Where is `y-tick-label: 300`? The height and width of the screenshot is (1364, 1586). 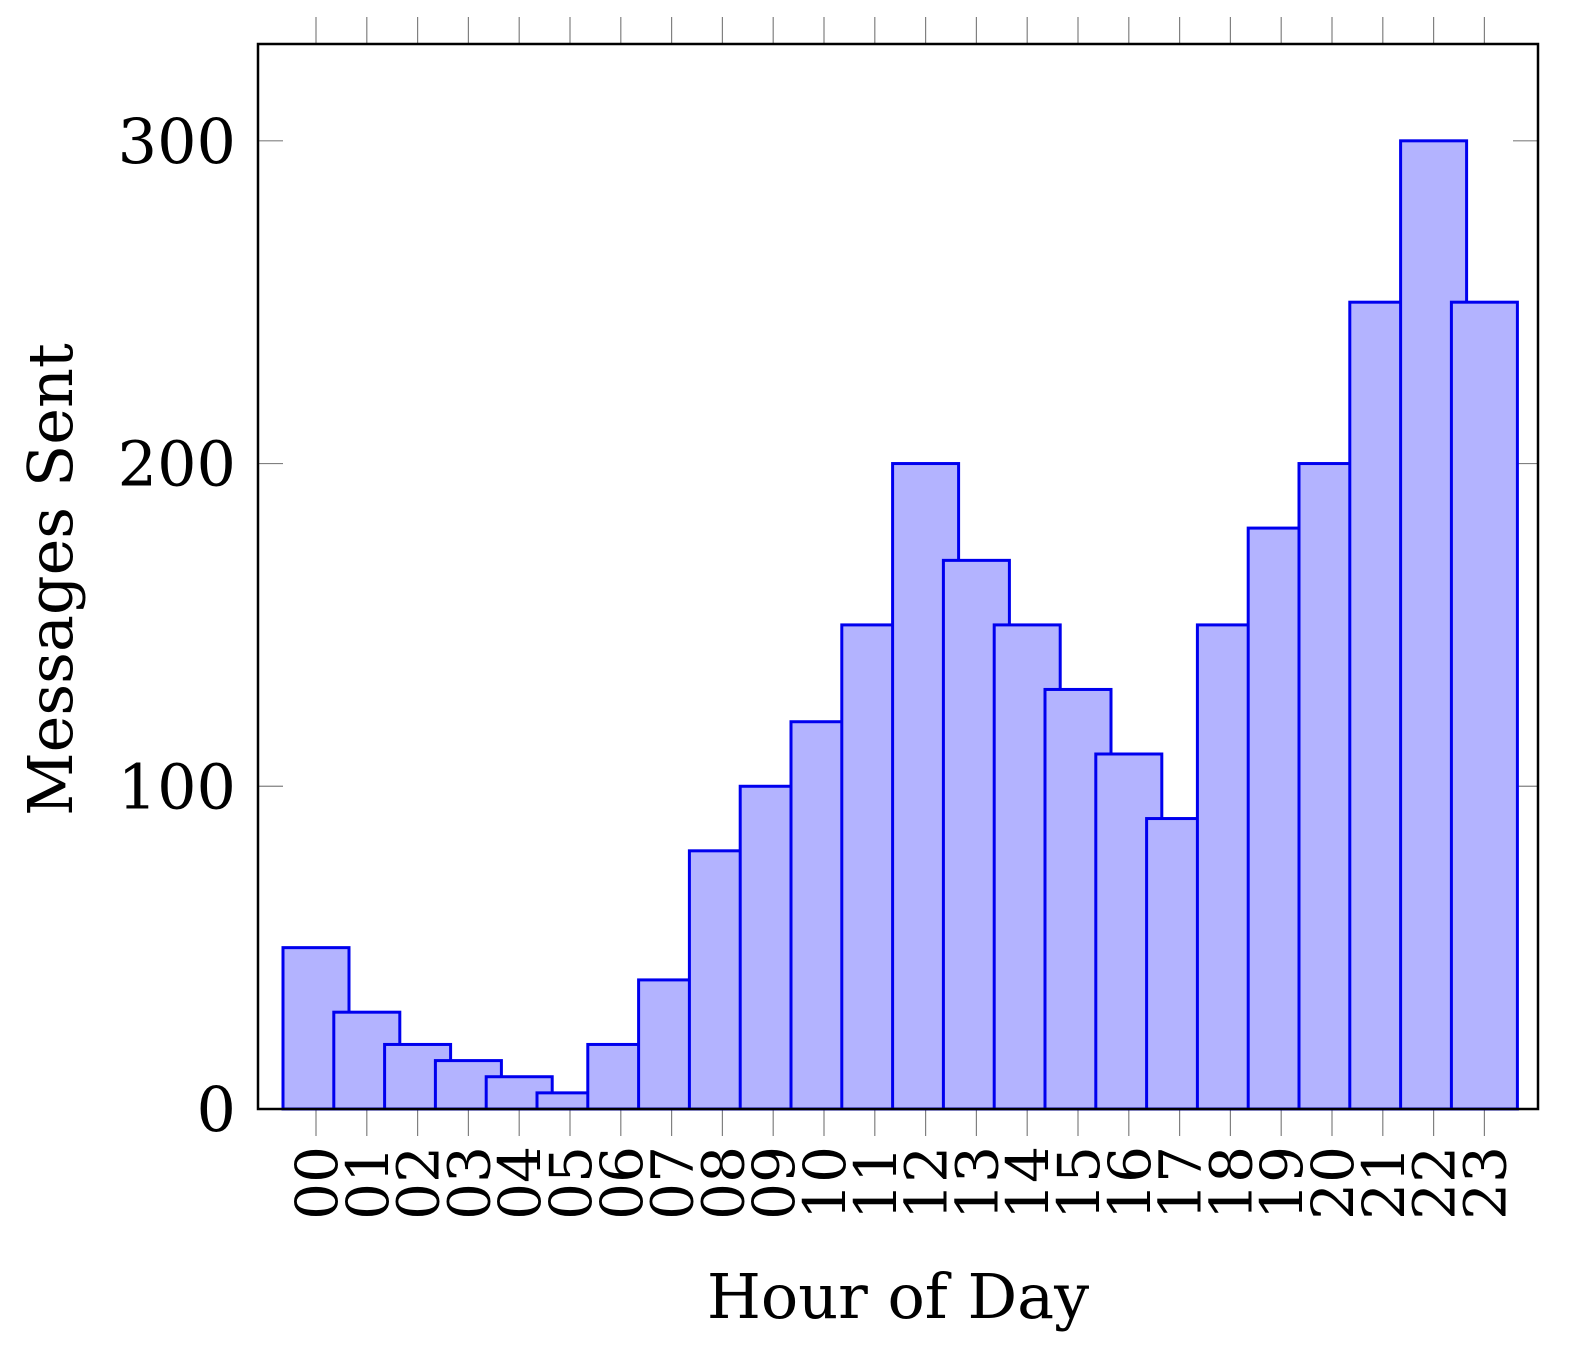 y-tick-label: 300 is located at coordinates (177, 141).